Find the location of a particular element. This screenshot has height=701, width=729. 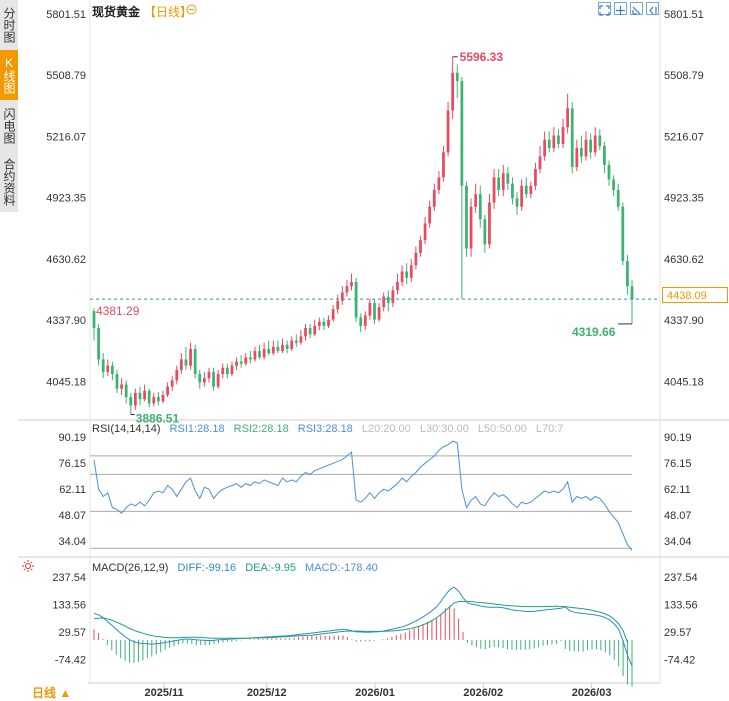

rsi-tick-label-right: 76.15 is located at coordinates (678, 464).